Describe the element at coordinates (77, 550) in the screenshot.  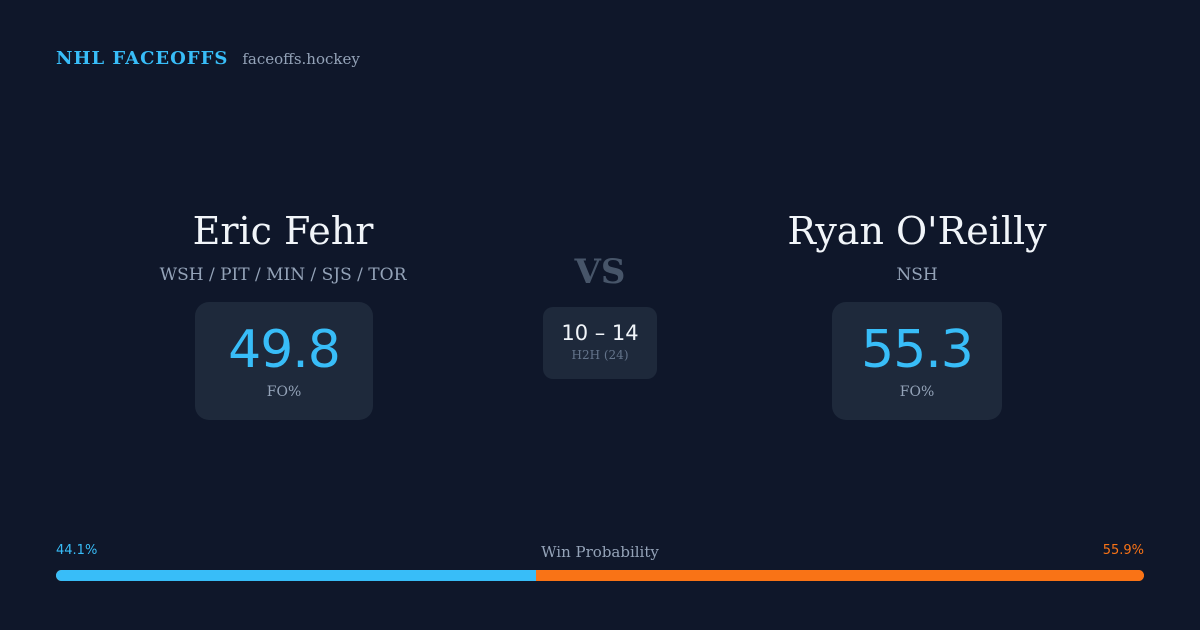
I see `win-probability-left-pct: 44.1%` at that location.